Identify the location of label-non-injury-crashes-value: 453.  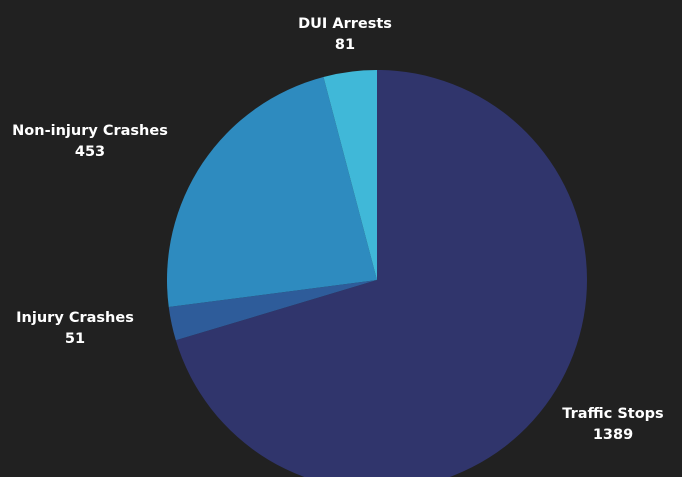
(90, 152).